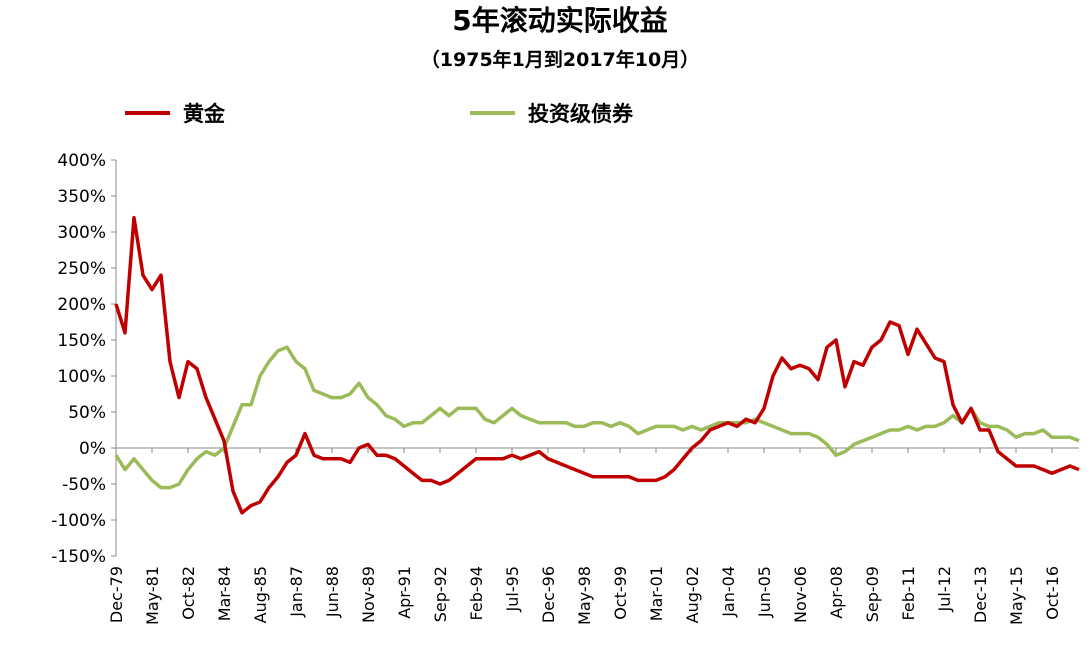 The width and height of the screenshot is (1090, 652). I want to click on x-tick-label: Apr-08, so click(836, 592).